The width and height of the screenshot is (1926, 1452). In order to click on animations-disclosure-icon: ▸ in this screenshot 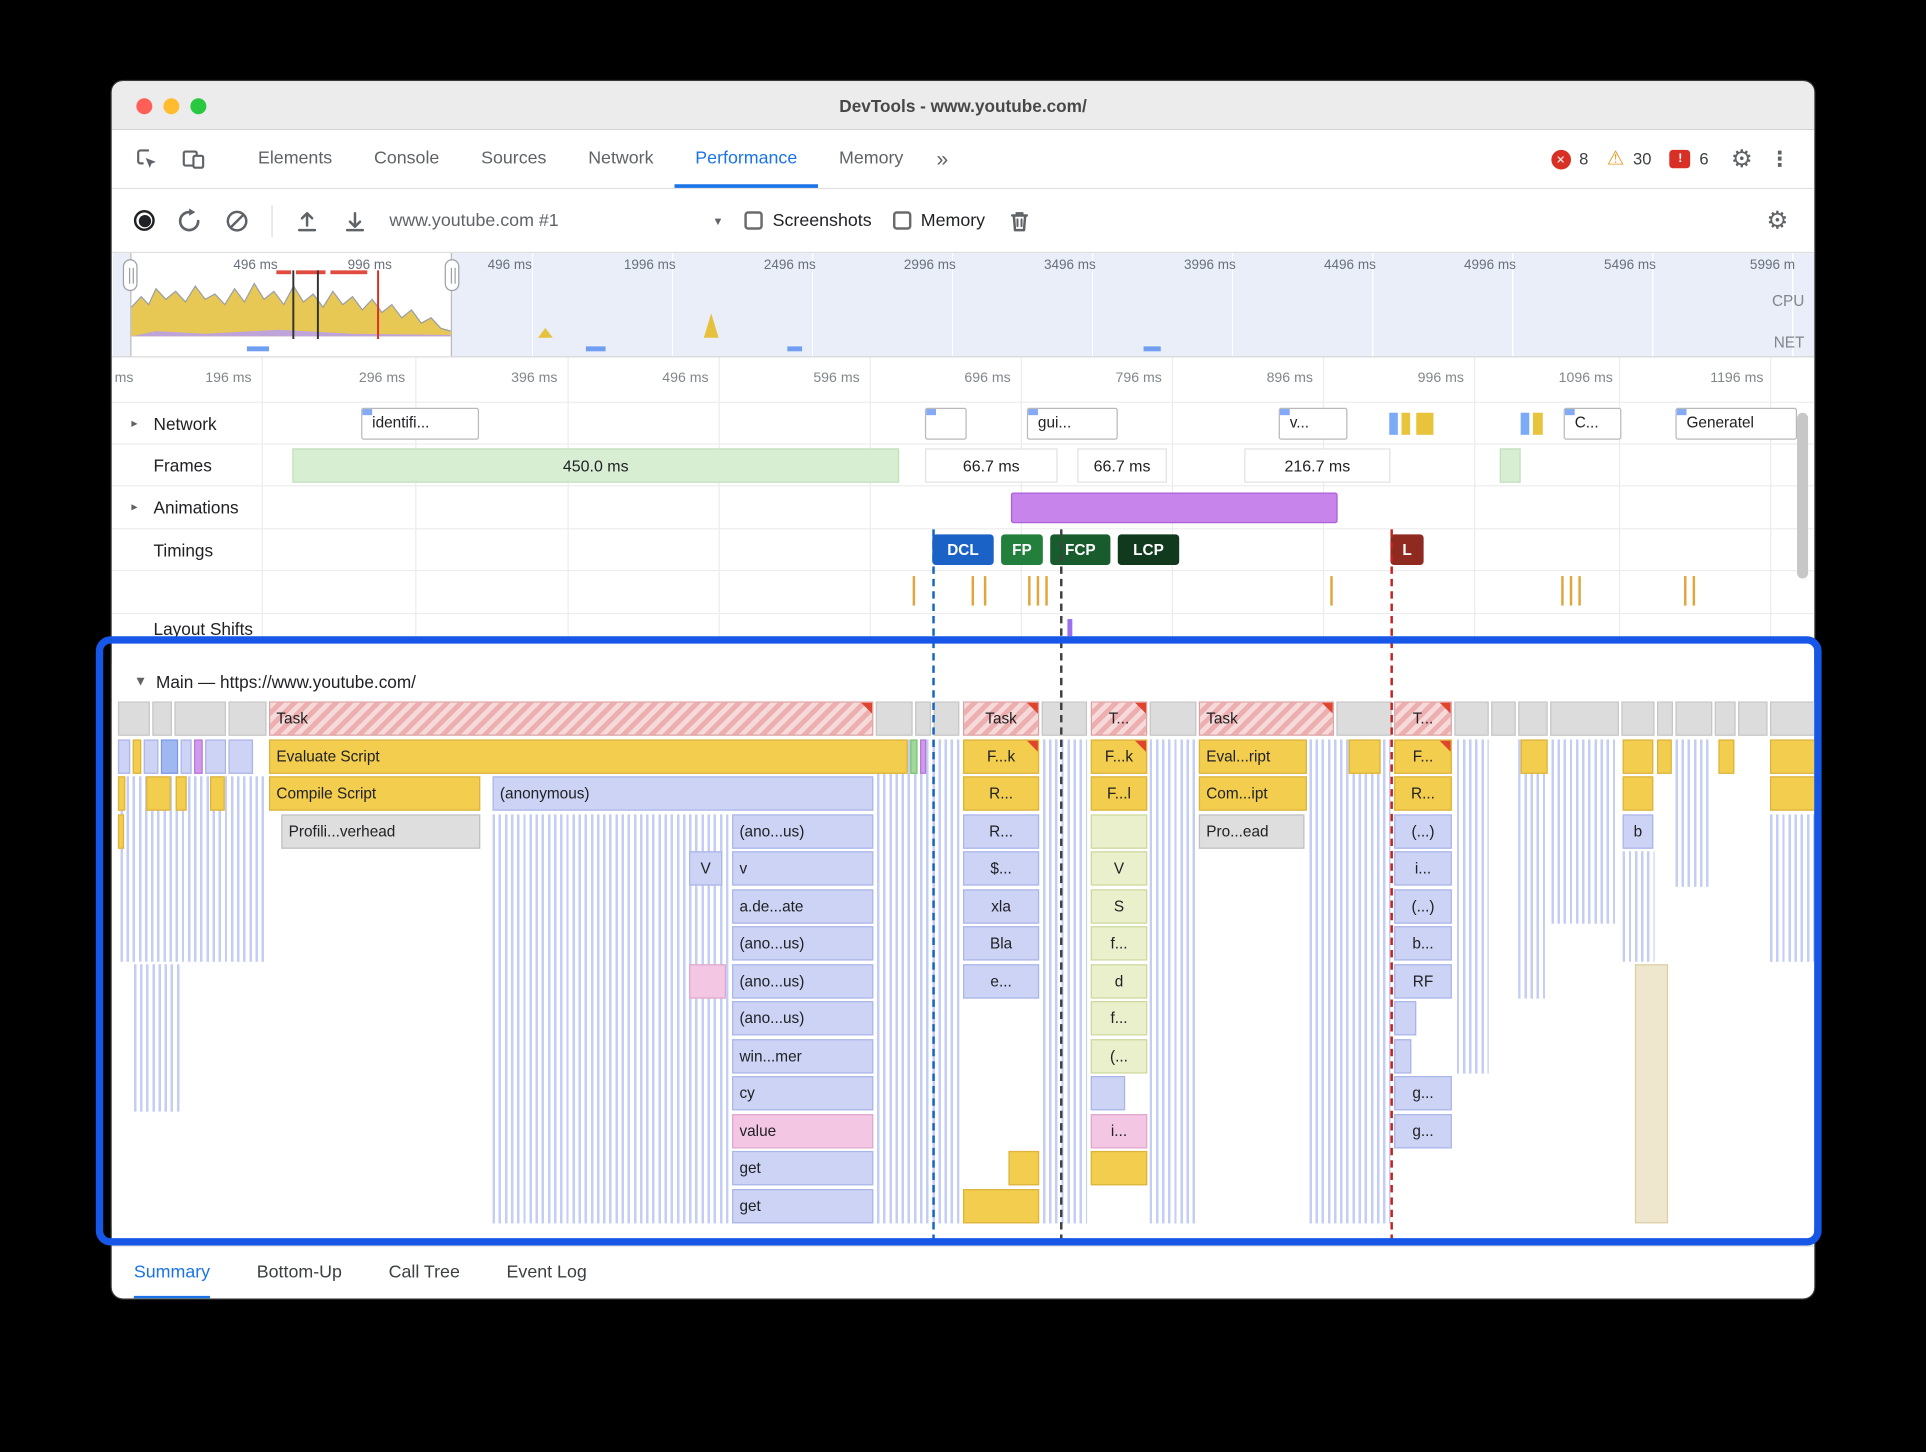, I will do `click(134, 507)`.